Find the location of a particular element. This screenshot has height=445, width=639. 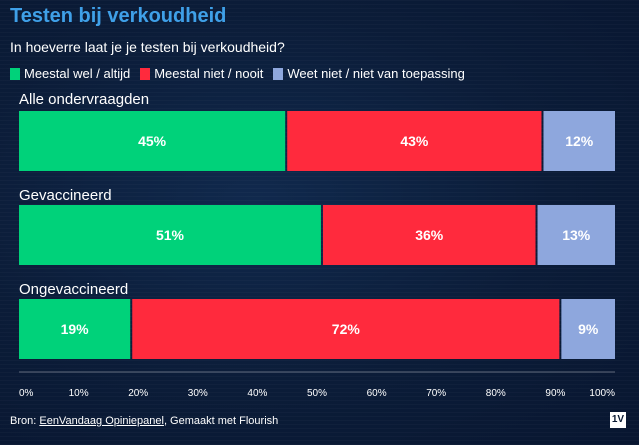

legend-item-wel: Meestal wel / altijd is located at coordinates (70, 73).